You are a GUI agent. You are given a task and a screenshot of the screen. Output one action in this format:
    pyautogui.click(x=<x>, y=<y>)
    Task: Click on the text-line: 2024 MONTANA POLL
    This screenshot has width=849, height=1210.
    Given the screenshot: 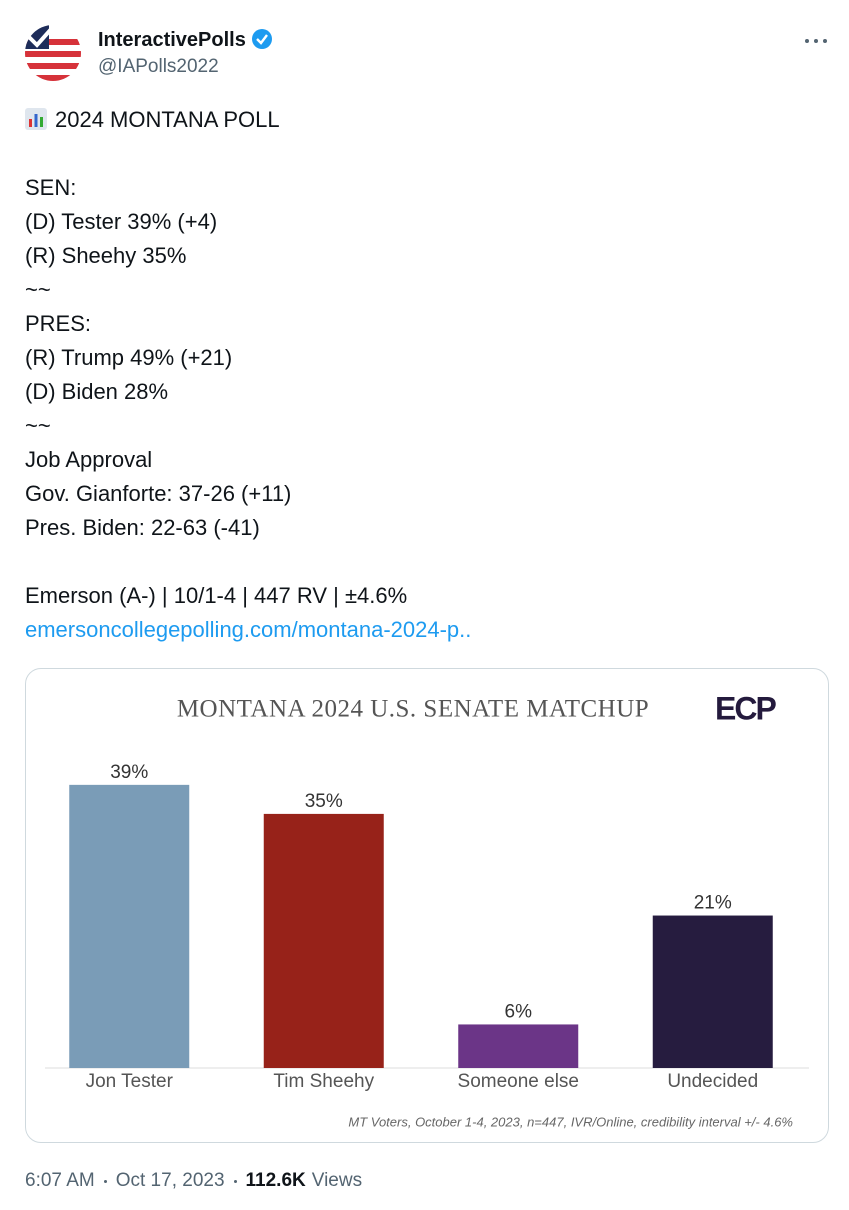 What is the action you would take?
    pyautogui.click(x=425, y=120)
    